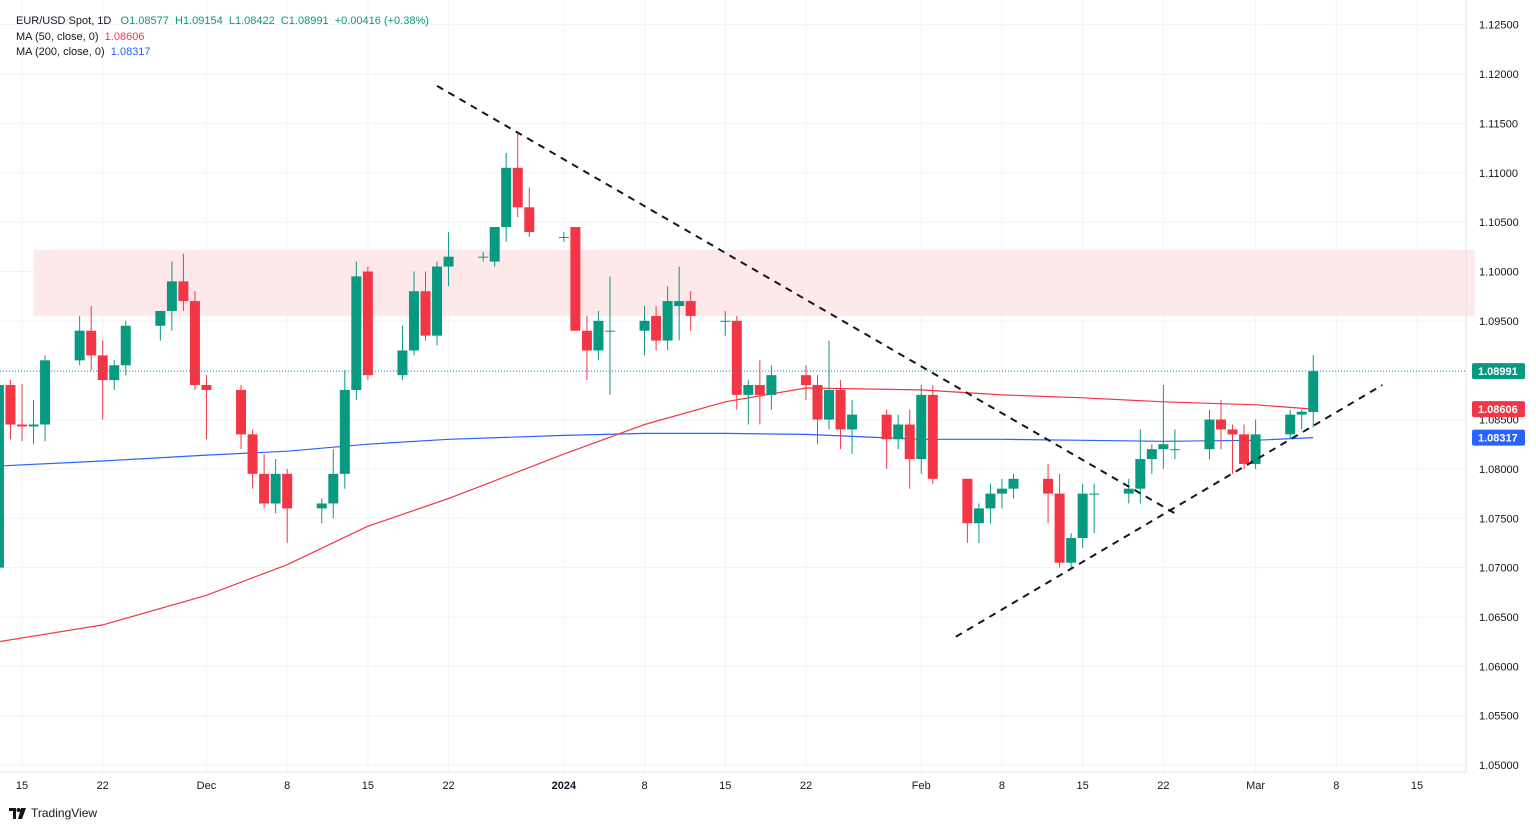  Describe the element at coordinates (304, 21) in the screenshot. I see `close-value: C1.08991` at that location.